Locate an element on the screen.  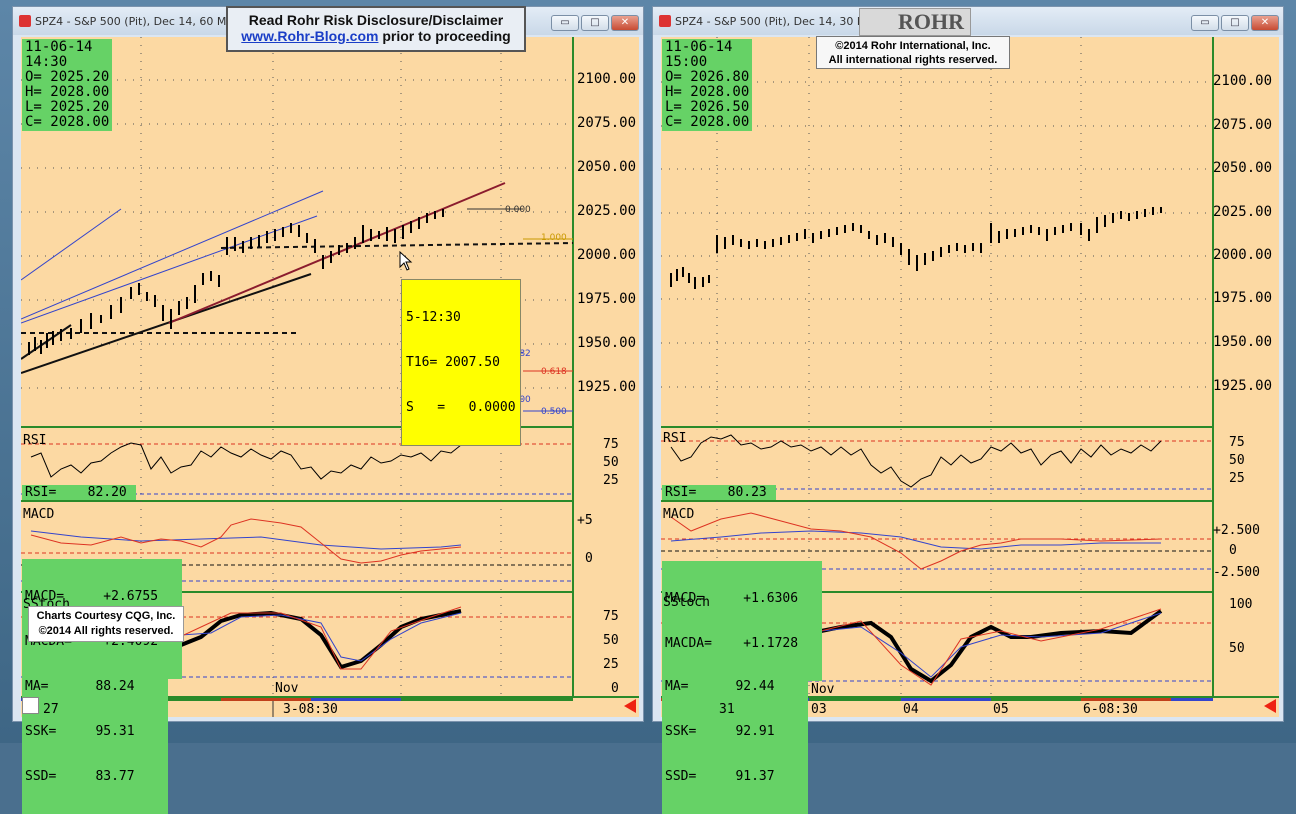
rohr-blog-link: www.Rohr-Blog.com is located at coordinates (310, 36).